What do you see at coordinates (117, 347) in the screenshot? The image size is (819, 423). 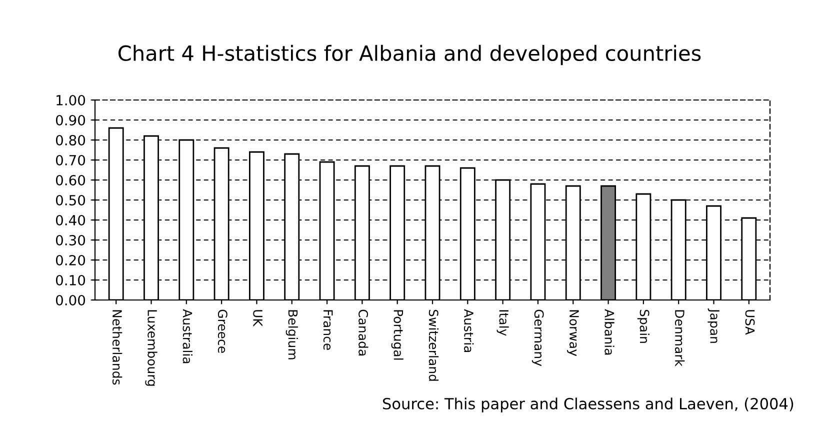 I see `x-tick-label: Netherlands` at bounding box center [117, 347].